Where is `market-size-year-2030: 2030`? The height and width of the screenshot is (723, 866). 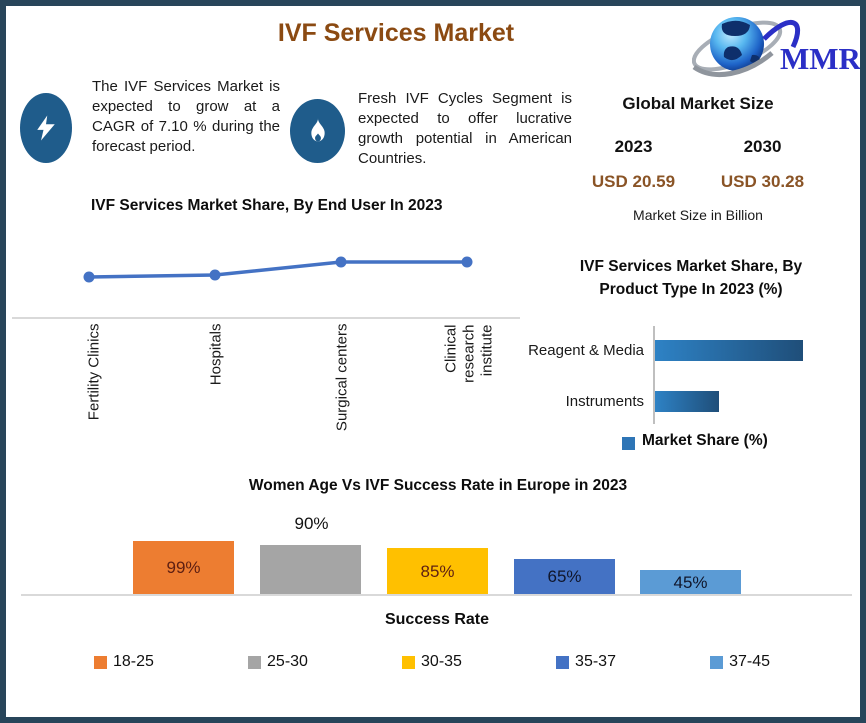
market-size-year-2030: 2030 is located at coordinates (762, 146).